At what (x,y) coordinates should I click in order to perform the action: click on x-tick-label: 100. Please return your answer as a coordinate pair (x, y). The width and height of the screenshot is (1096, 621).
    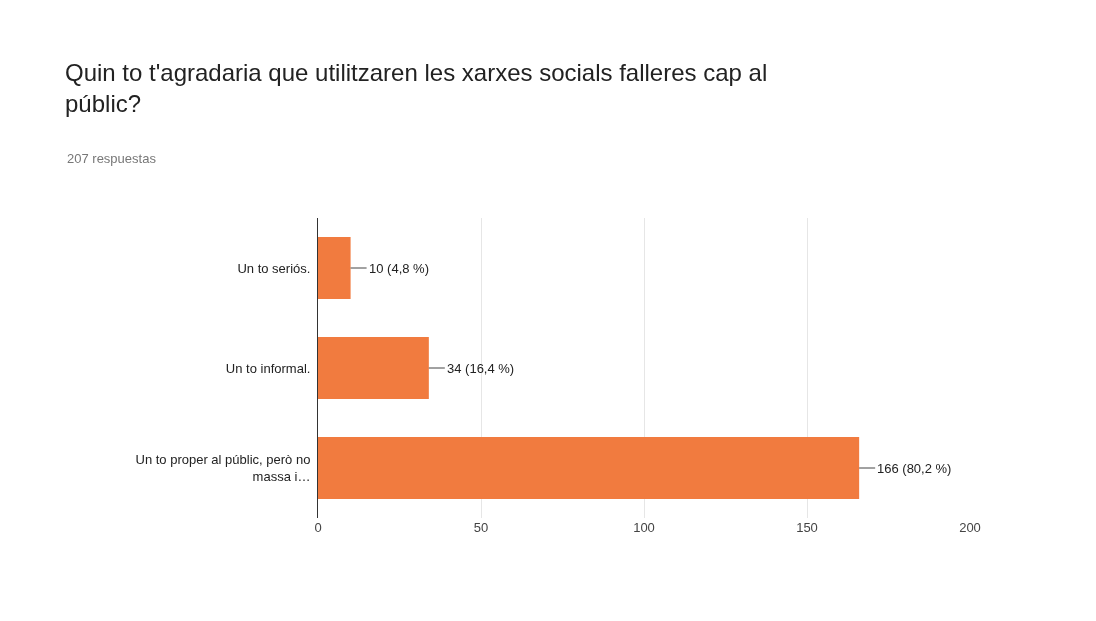
    Looking at the image, I should click on (644, 527).